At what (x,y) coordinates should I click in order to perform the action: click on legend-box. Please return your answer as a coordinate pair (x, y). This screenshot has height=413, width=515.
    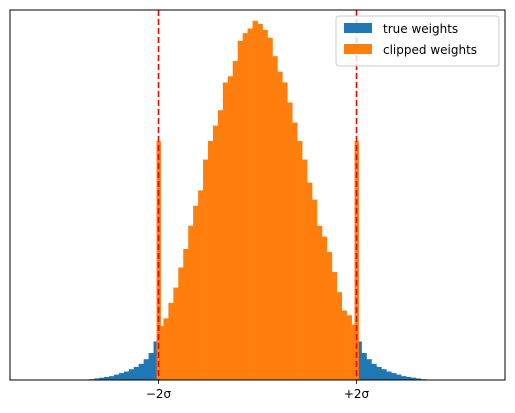
    Looking at the image, I should click on (417, 41).